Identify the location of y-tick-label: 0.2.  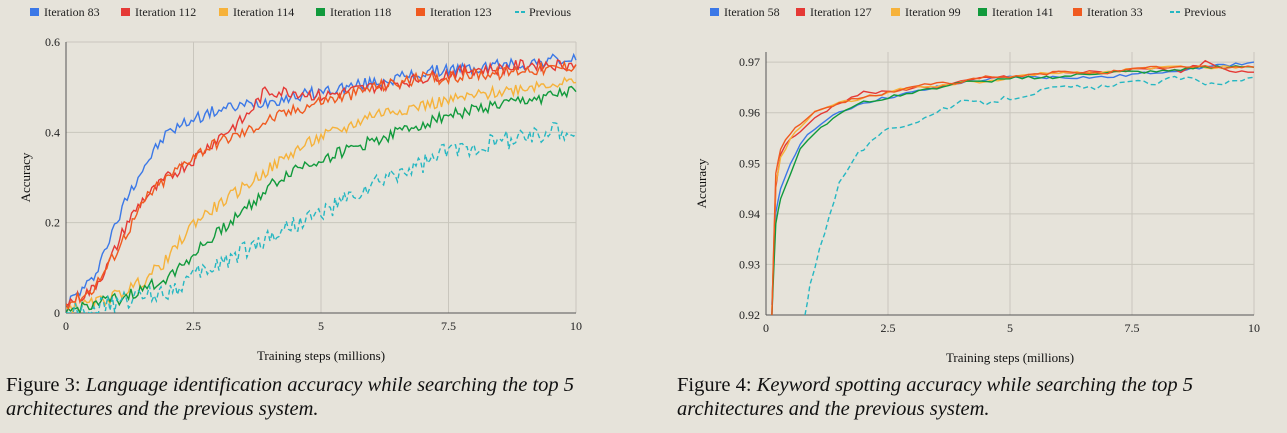
(52, 223).